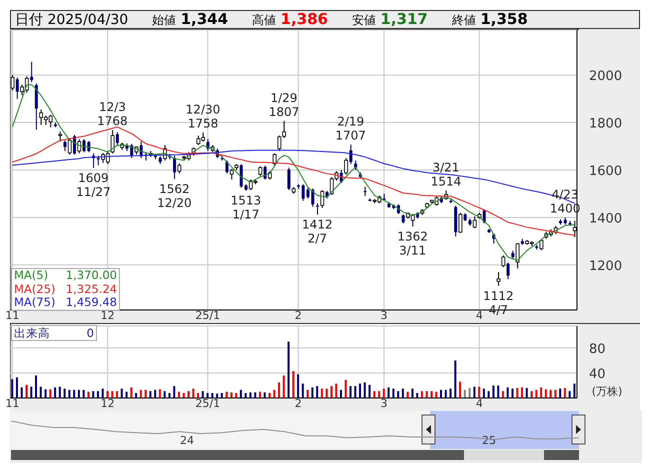  Describe the element at coordinates (112, 114) in the screenshot. I see `annotation: 12/3 1768` at that location.